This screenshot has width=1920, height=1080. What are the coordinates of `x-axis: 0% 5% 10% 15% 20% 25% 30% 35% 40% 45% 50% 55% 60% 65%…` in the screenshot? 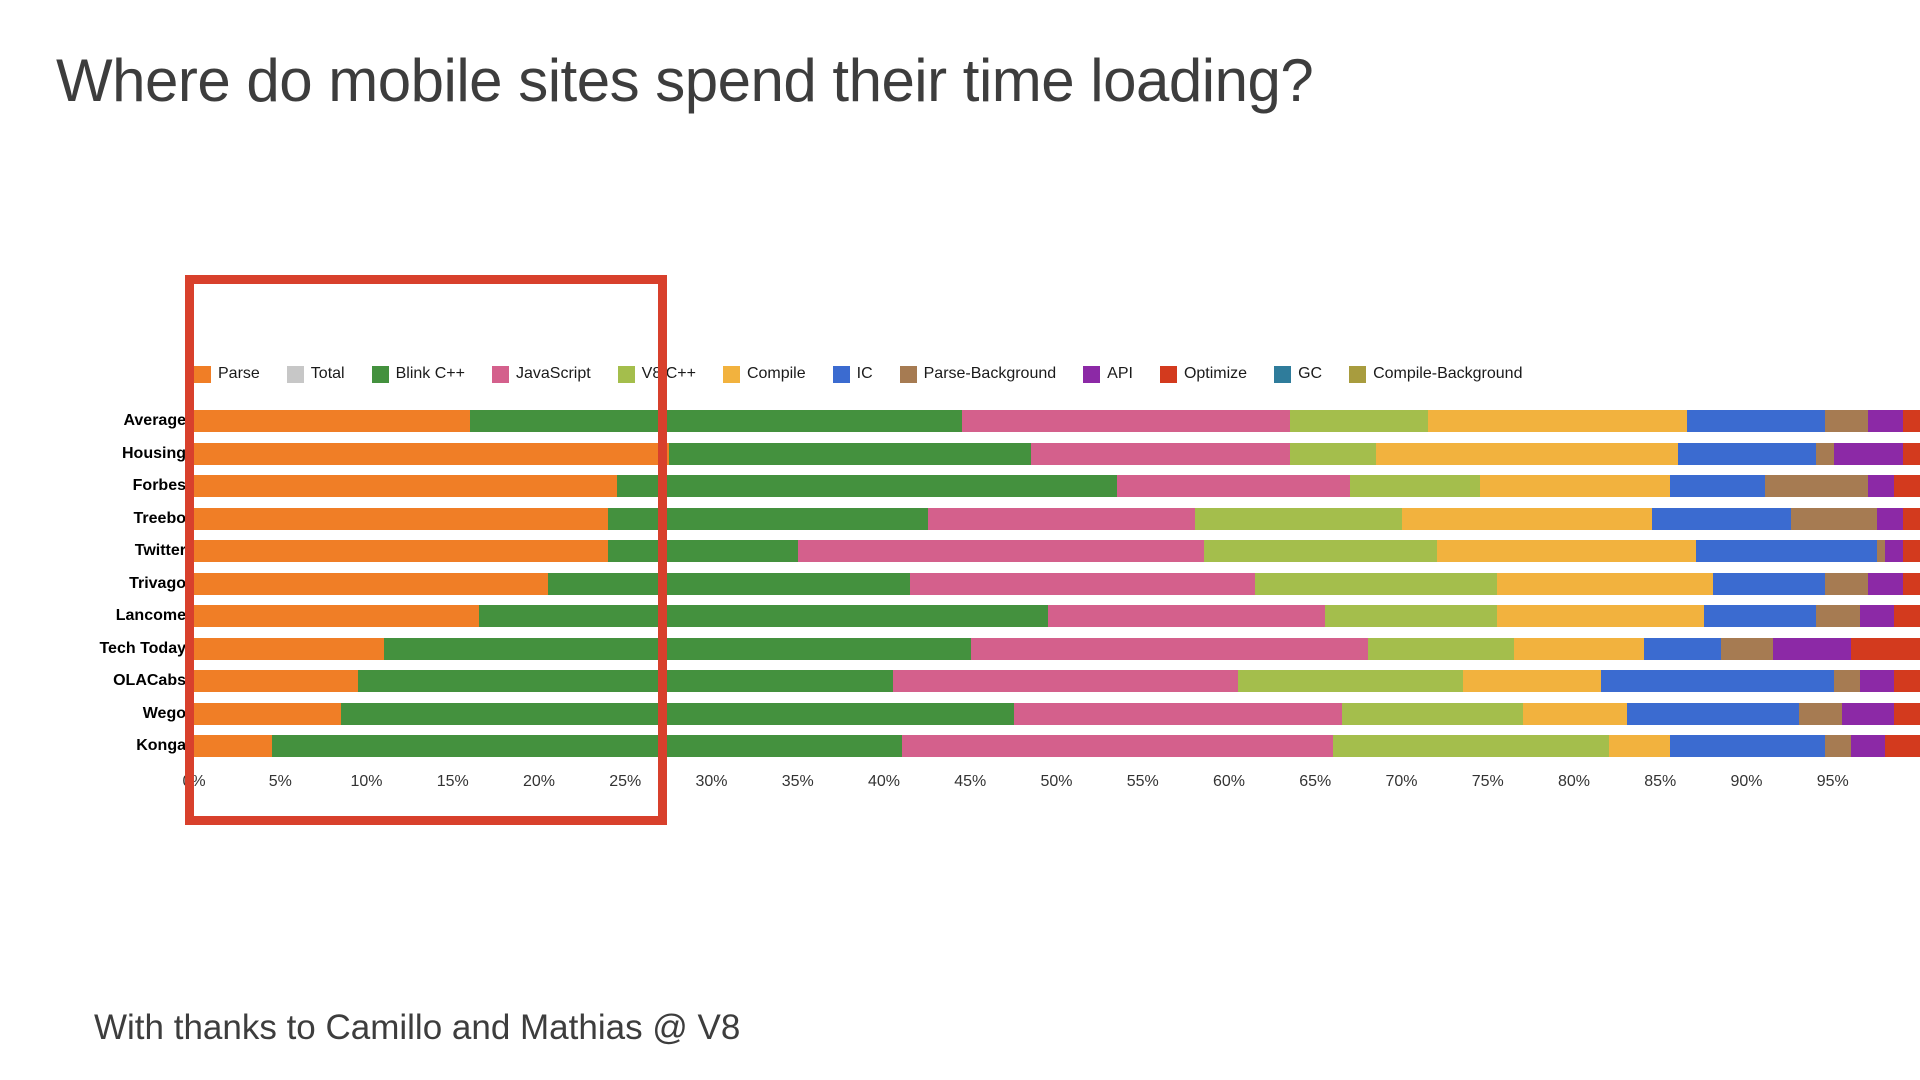 It's located at (1050, 785).